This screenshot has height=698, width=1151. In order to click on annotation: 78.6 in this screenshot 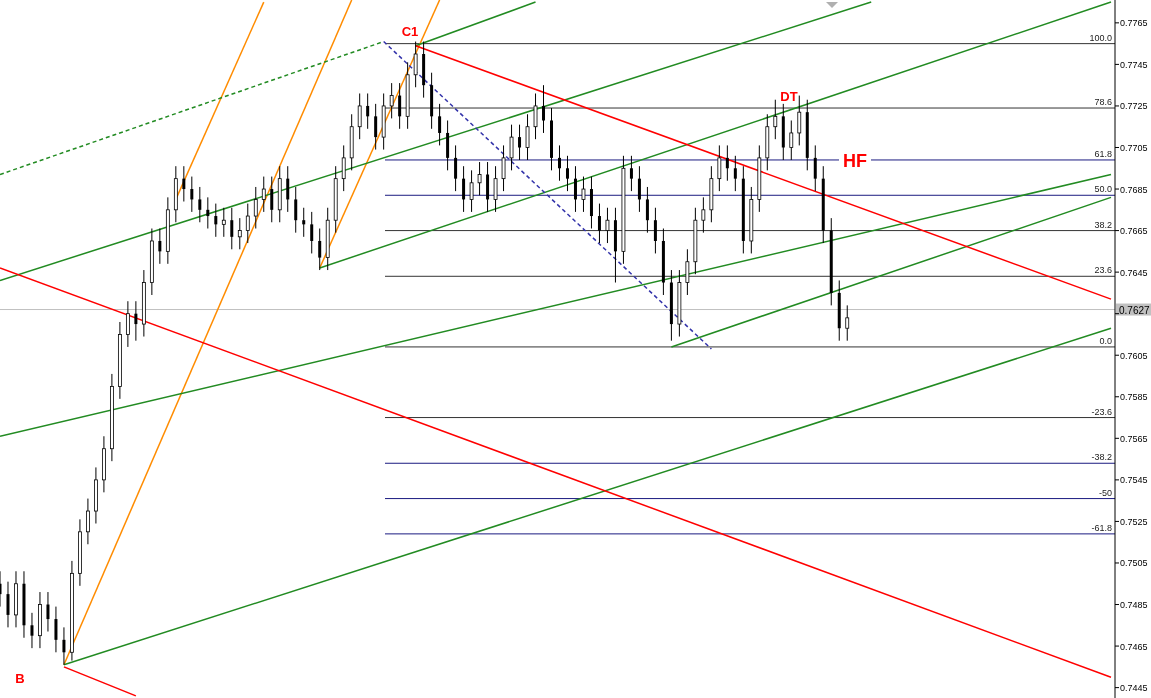, I will do `click(1103, 102)`.